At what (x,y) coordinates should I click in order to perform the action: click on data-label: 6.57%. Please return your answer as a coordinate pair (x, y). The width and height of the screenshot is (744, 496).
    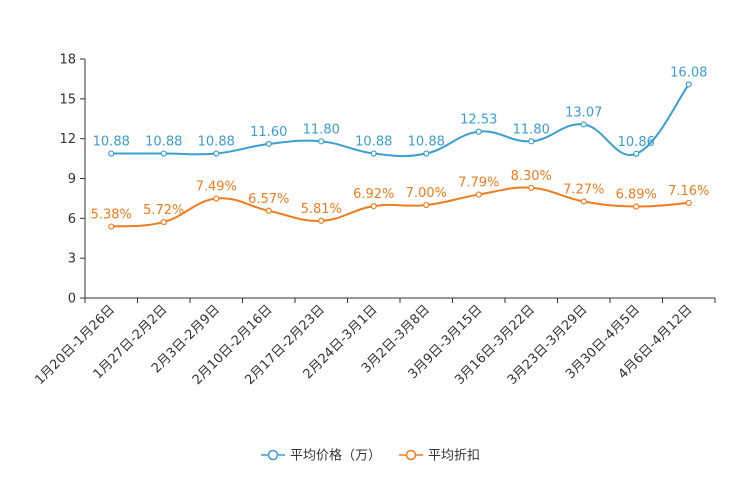
    Looking at the image, I should click on (268, 199).